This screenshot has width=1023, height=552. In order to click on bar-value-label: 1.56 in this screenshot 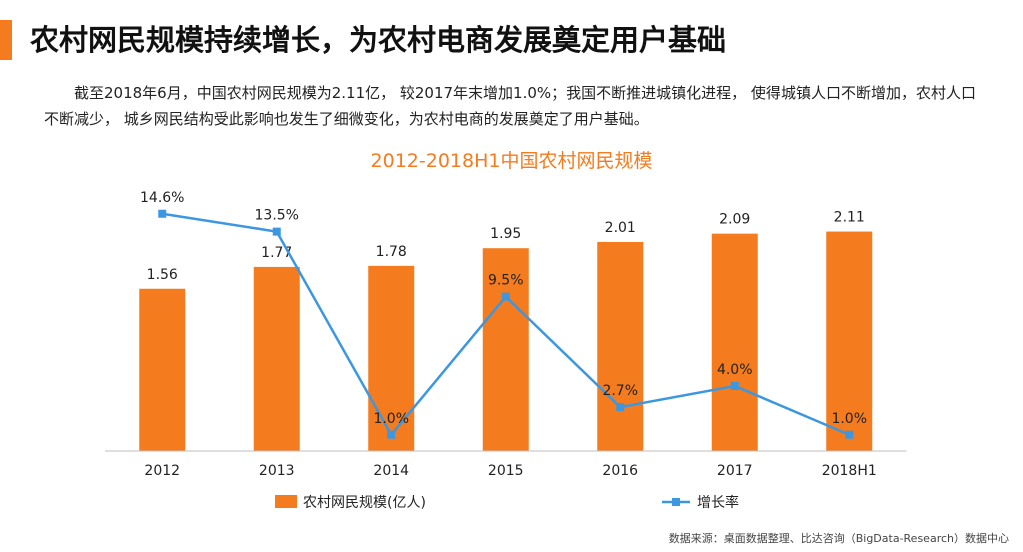, I will do `click(162, 275)`.